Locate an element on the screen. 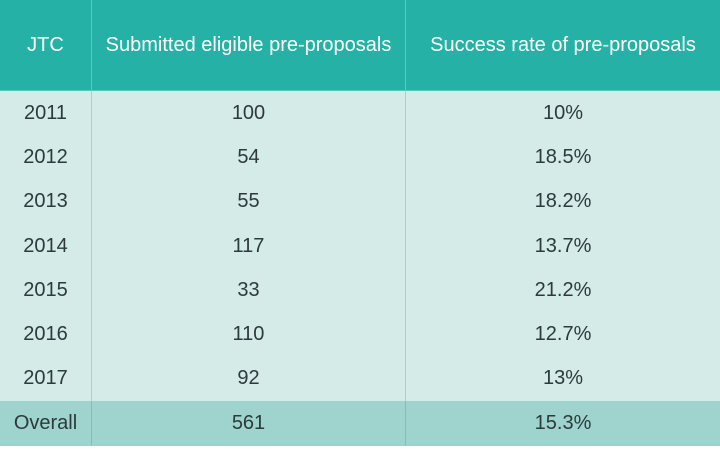 This screenshot has width=720, height=452. cell-total-label: Overall is located at coordinates (46, 424).